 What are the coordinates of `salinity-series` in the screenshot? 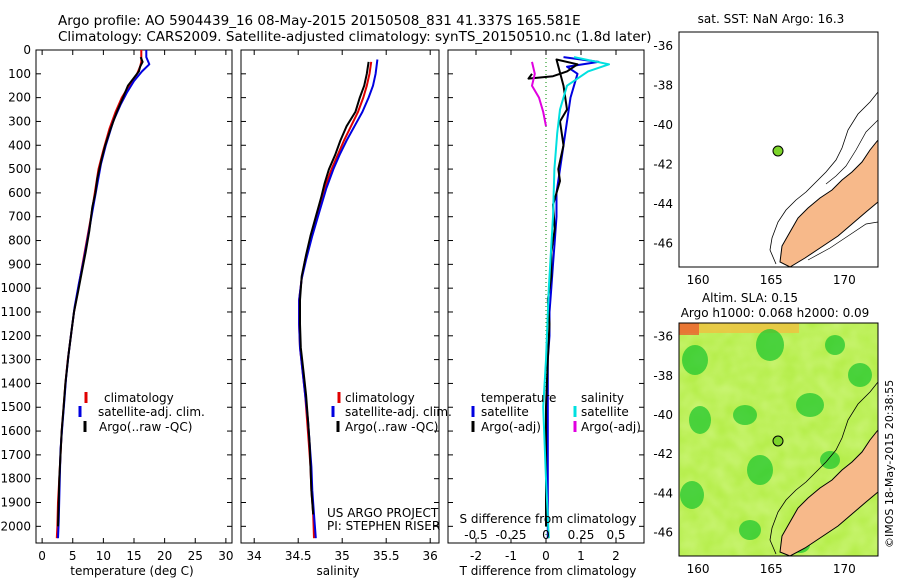 It's located at (338, 299).